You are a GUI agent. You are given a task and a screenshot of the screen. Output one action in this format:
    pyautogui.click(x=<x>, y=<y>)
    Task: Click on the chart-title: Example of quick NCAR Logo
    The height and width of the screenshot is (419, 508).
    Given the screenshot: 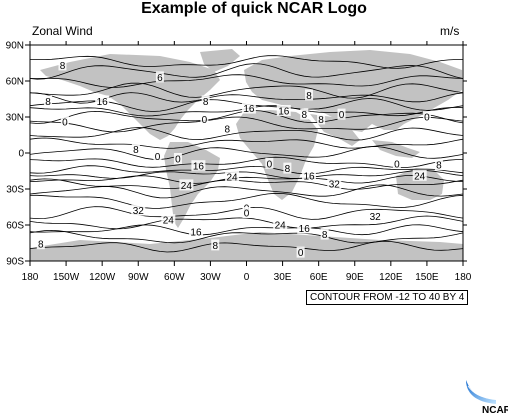 What is the action you would take?
    pyautogui.click(x=254, y=8)
    